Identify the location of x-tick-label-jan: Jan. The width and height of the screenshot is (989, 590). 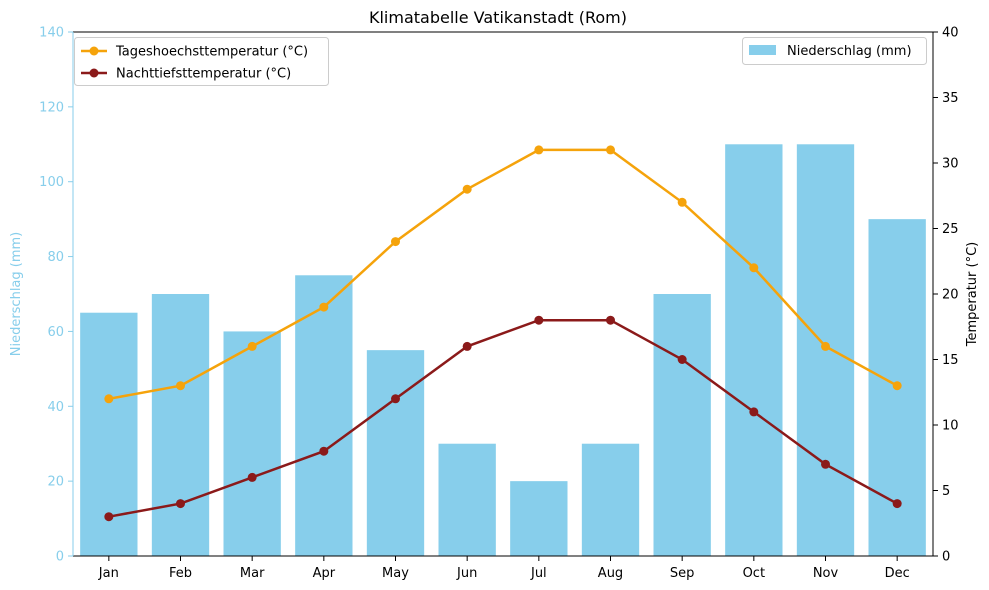
(108, 573).